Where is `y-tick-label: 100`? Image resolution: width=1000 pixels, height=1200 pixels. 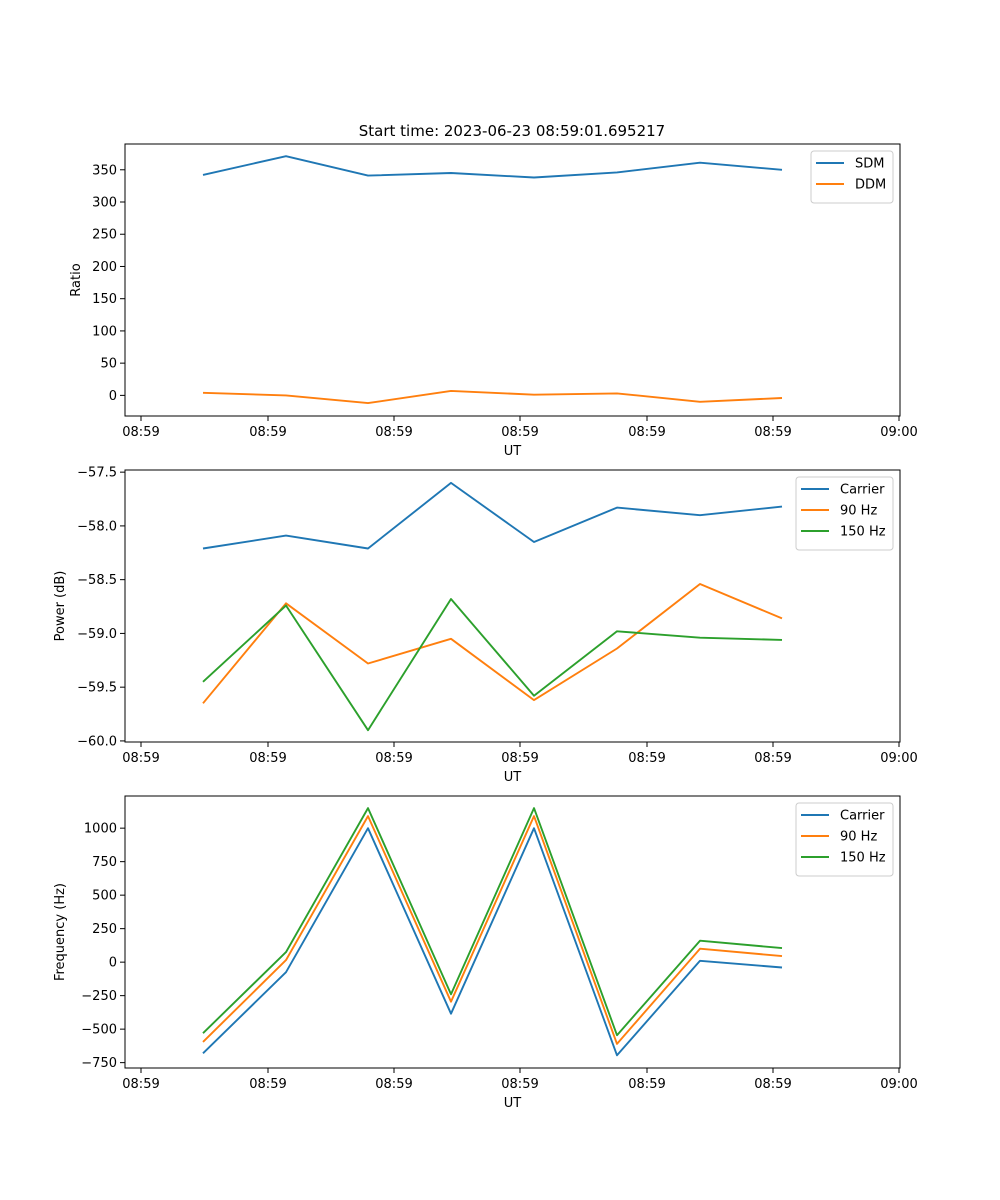
y-tick-label: 100 is located at coordinates (104, 331).